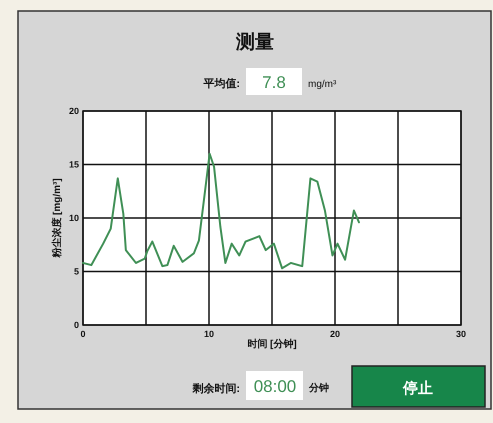  Describe the element at coordinates (76, 325) in the screenshot. I see `ytick: 0` at that location.